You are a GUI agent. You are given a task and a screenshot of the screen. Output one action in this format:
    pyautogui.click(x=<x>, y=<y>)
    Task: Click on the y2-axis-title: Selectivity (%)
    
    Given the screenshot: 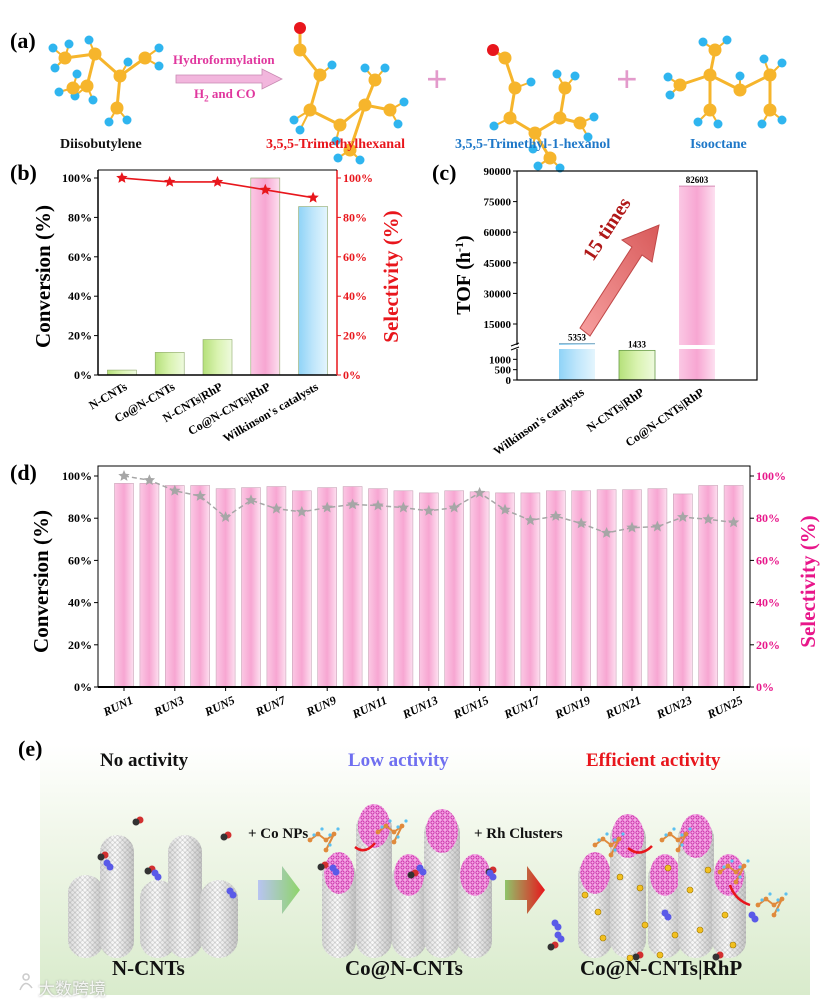 What is the action you would take?
    pyautogui.click(x=391, y=276)
    